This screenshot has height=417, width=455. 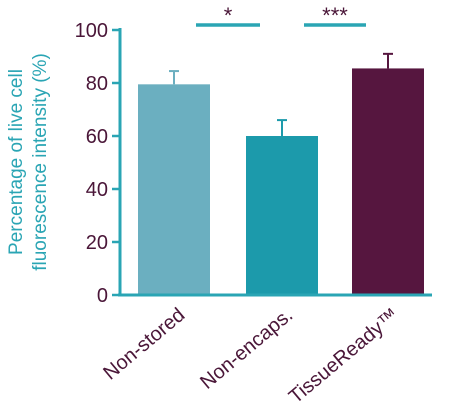 I want to click on y-tick-label: 40, so click(x=97, y=190).